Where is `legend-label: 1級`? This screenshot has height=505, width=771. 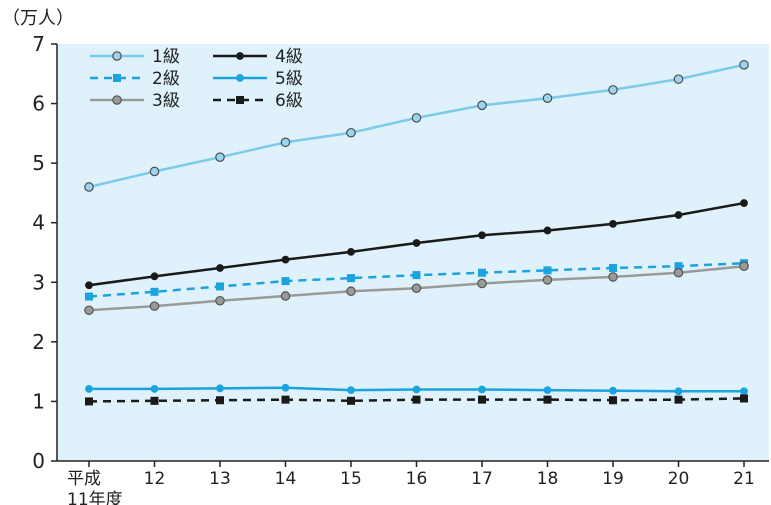
legend-label: 1級 is located at coordinates (166, 57).